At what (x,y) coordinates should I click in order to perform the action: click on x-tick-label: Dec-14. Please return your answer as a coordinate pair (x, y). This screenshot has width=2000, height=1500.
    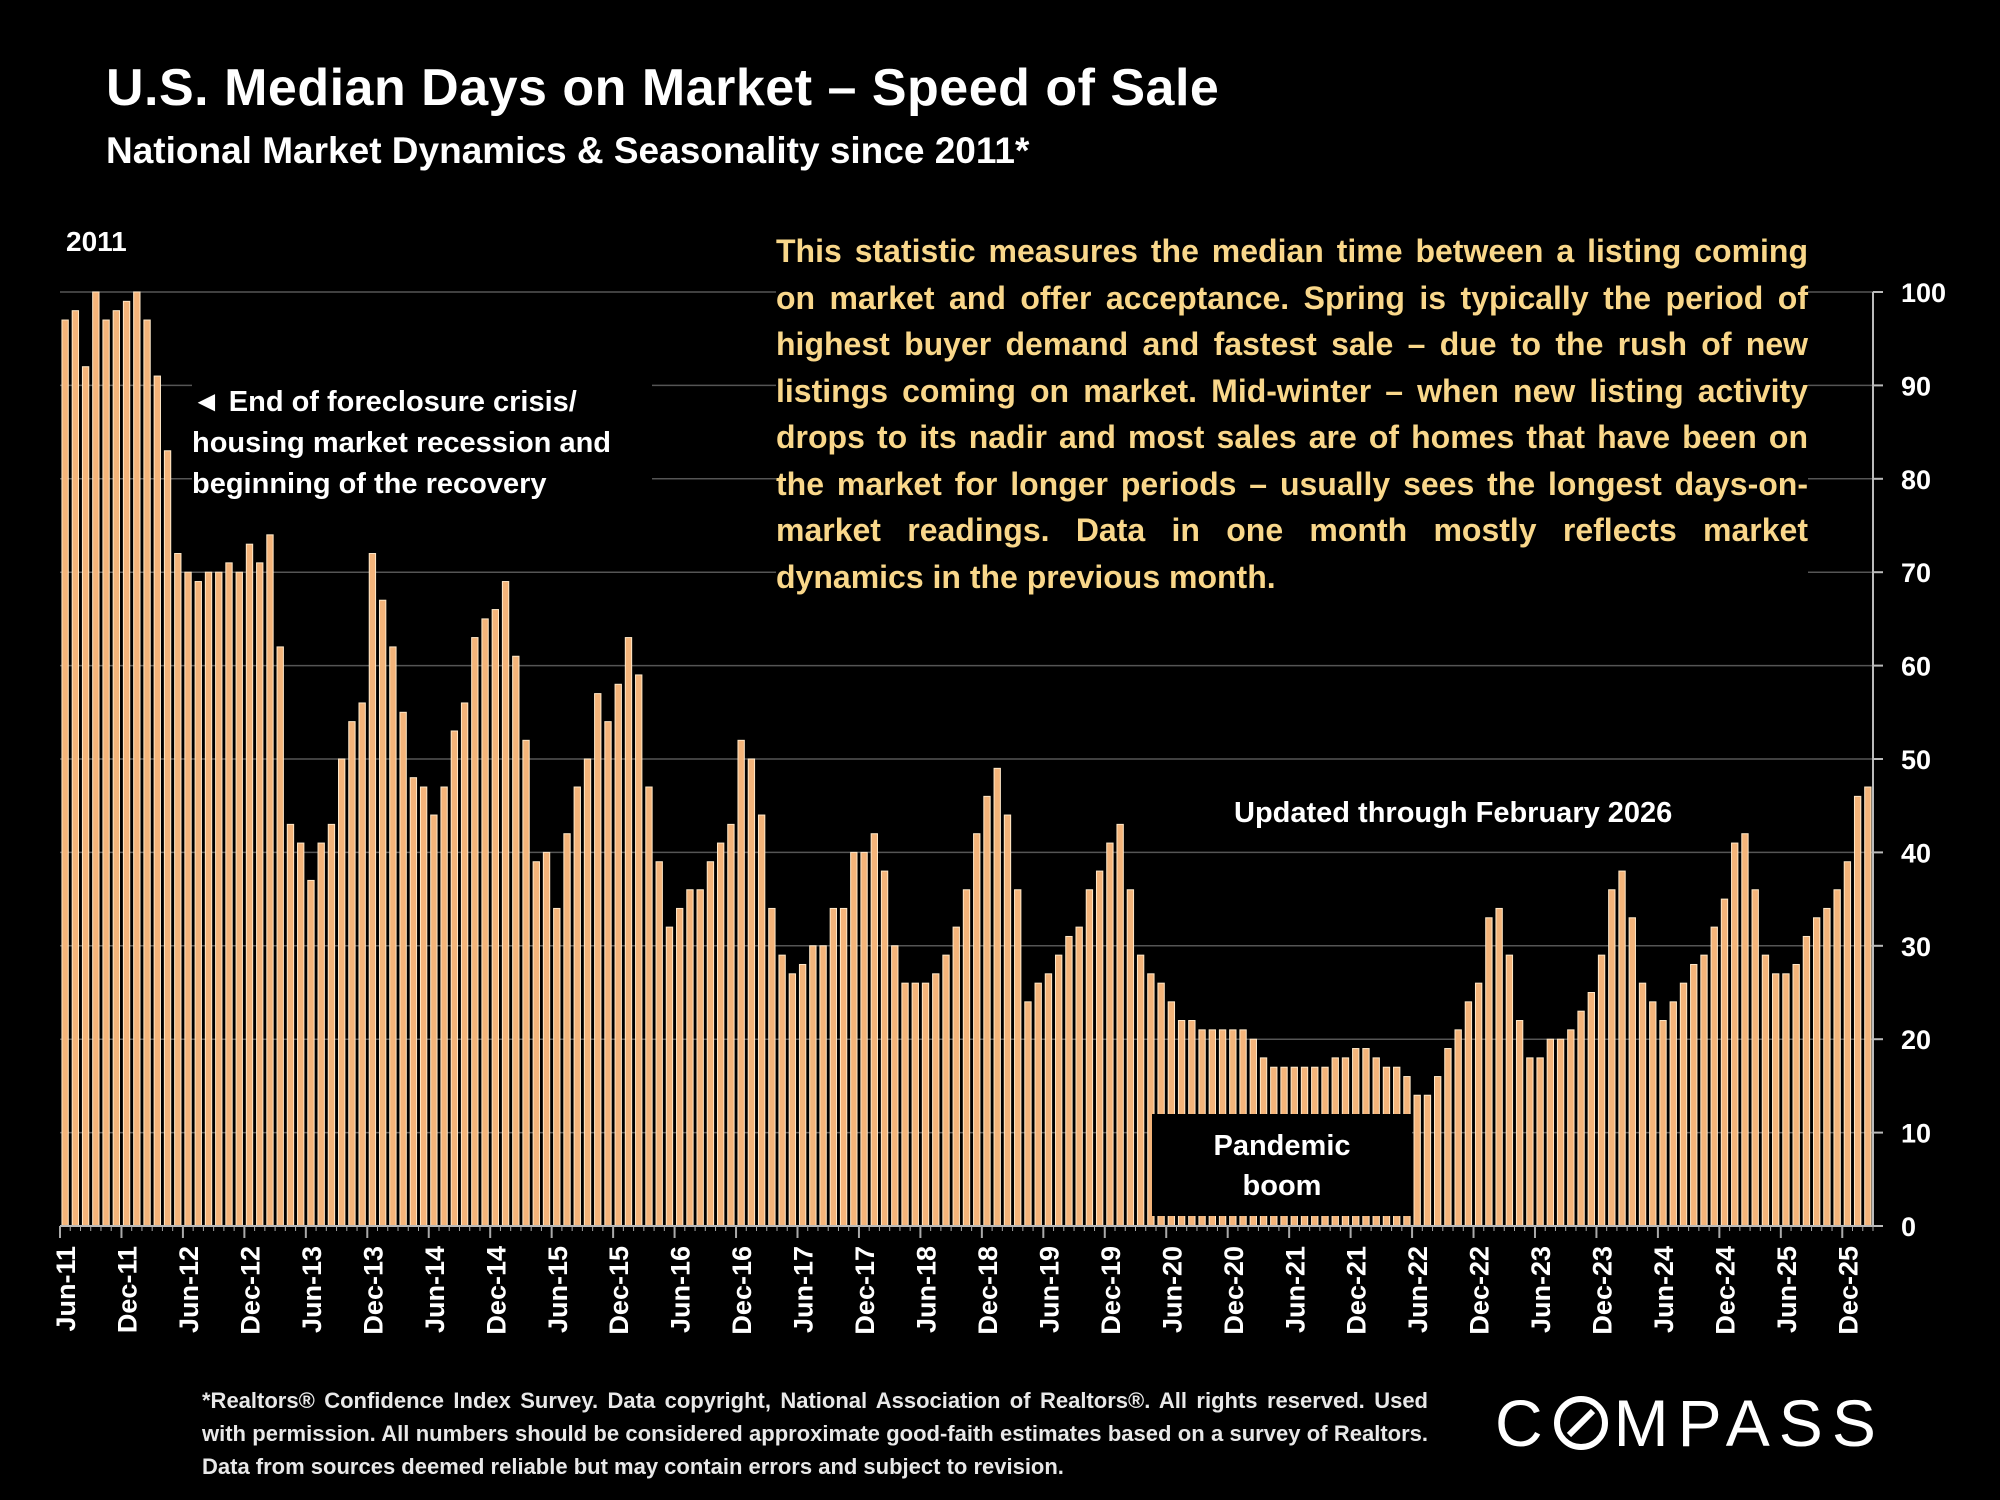
    Looking at the image, I should click on (496, 1290).